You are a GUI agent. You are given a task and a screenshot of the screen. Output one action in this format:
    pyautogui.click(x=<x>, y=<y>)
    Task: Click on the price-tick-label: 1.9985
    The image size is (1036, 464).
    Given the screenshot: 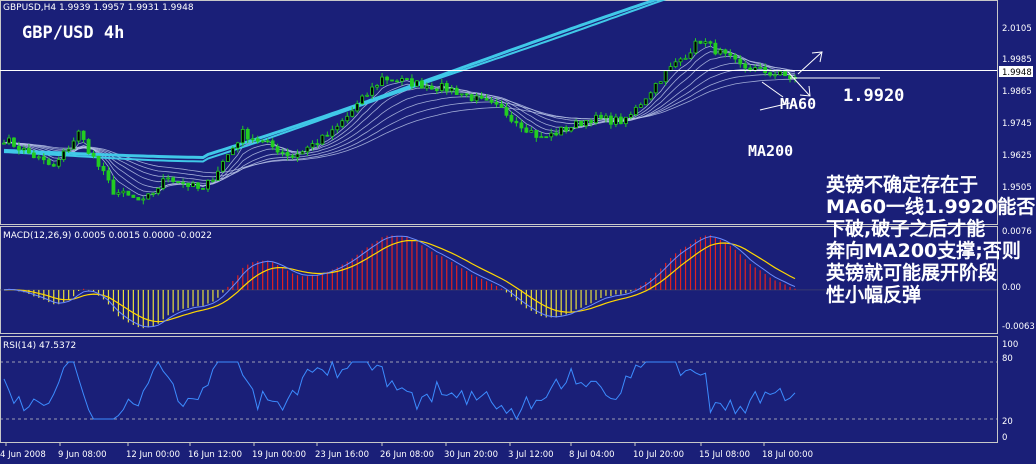 What is the action you would take?
    pyautogui.click(x=1017, y=60)
    